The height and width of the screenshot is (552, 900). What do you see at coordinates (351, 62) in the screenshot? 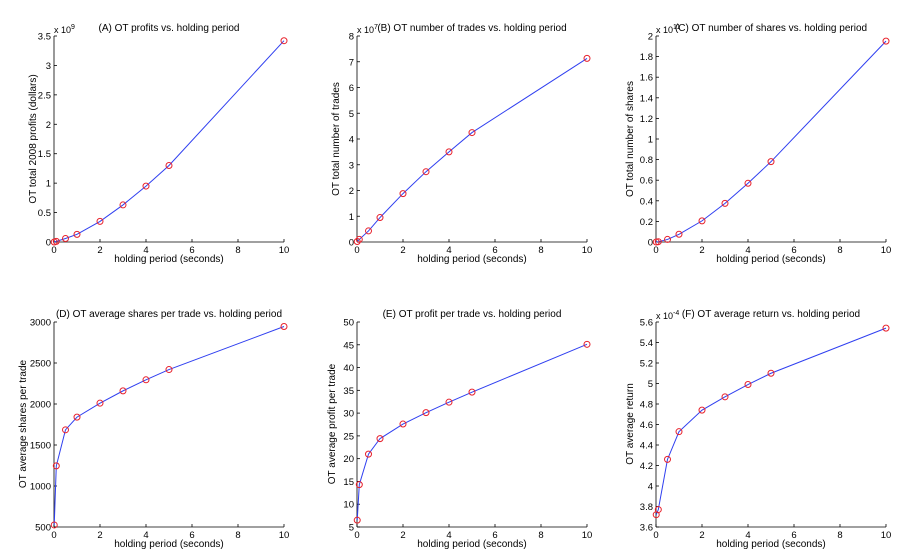
I see `y-tick-label: 7` at bounding box center [351, 62].